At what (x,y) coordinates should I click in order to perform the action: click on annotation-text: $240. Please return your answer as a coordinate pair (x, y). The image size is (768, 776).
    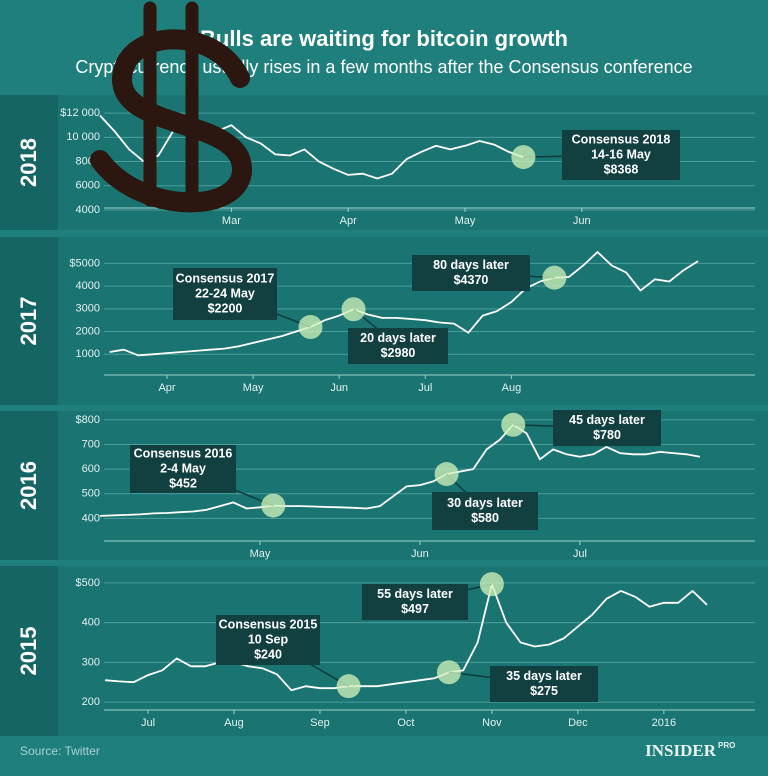
    Looking at the image, I should click on (268, 654).